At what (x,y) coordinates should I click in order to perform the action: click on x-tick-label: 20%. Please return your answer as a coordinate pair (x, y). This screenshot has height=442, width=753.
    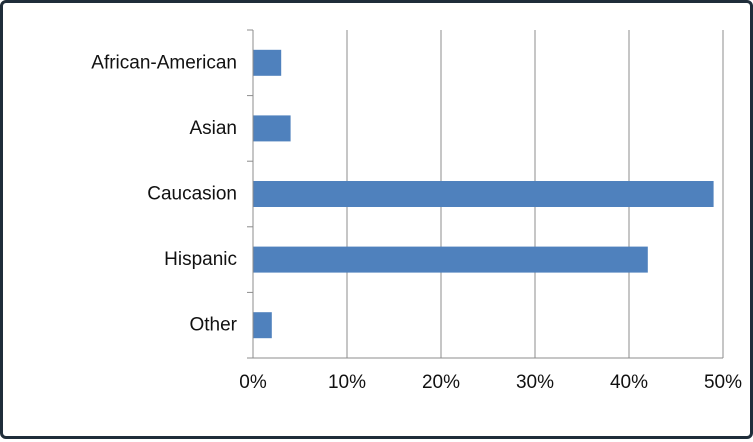
    Looking at the image, I should click on (441, 382).